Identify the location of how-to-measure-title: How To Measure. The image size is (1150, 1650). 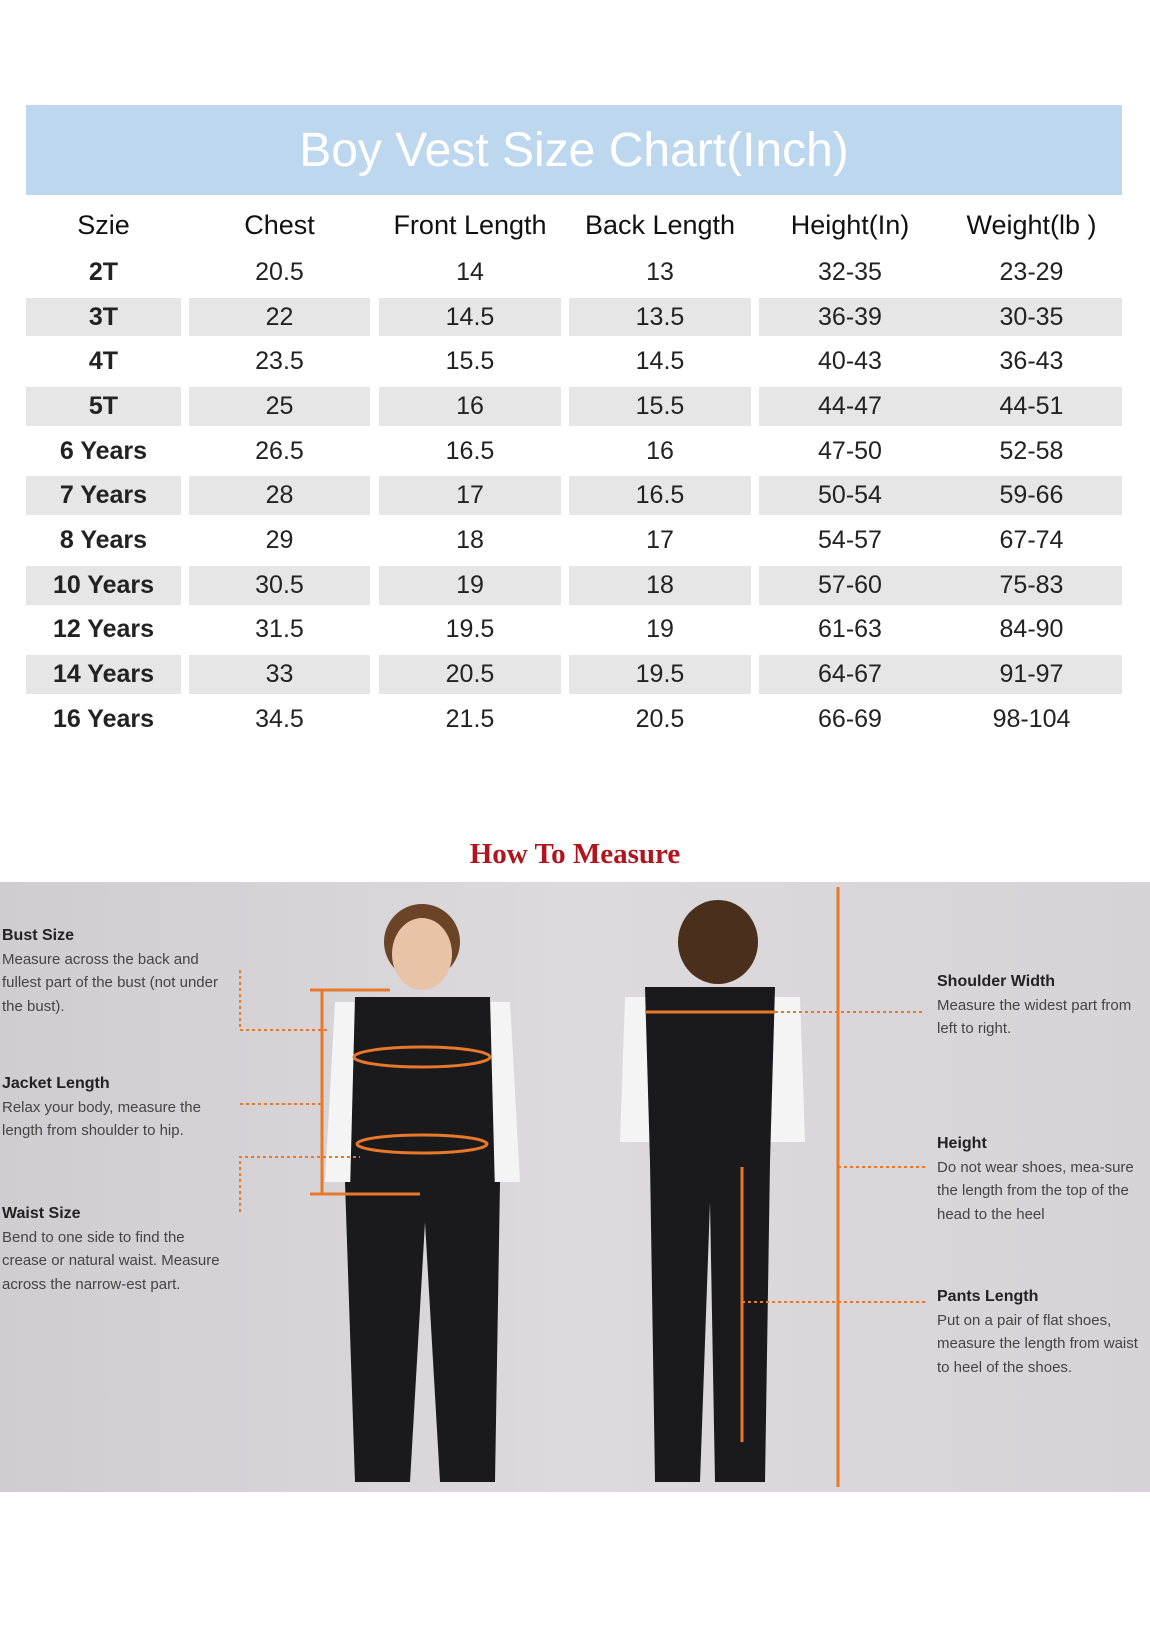
(575, 854).